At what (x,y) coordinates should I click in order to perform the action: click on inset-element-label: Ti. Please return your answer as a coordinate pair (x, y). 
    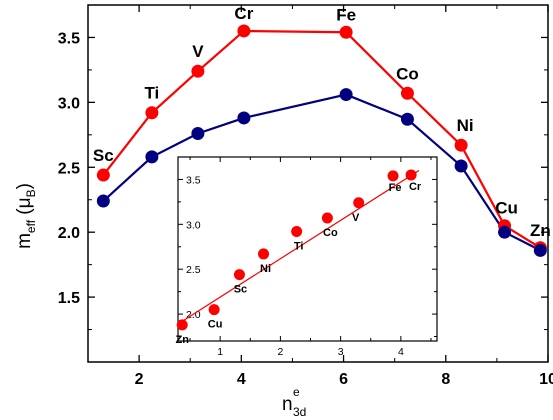
    Looking at the image, I should click on (299, 246).